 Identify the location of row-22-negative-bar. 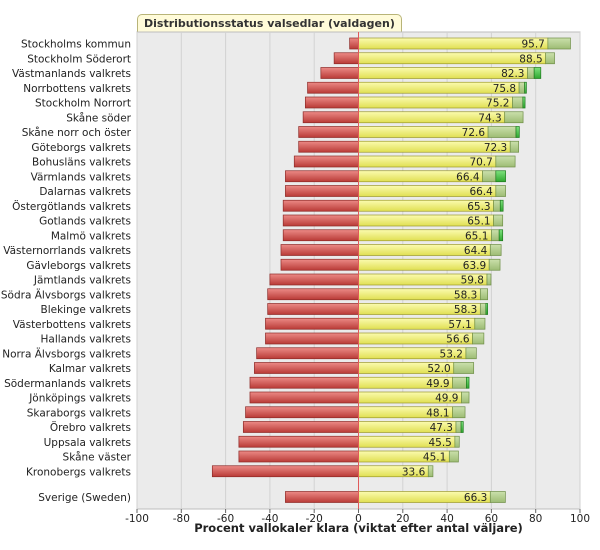
(306, 368).